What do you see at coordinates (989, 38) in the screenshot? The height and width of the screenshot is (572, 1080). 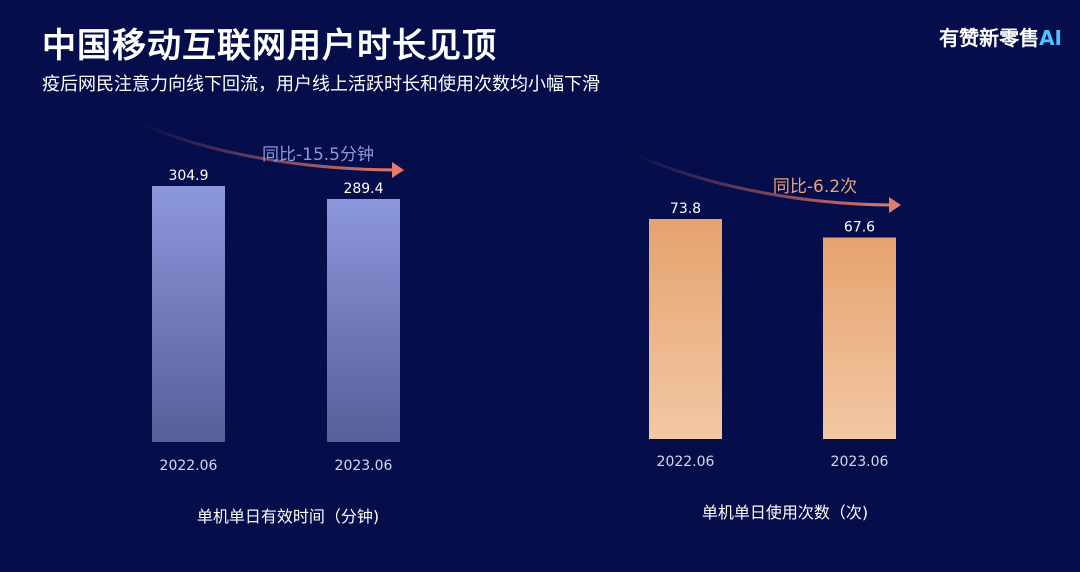 I see `brand-name: 有赞新零售` at bounding box center [989, 38].